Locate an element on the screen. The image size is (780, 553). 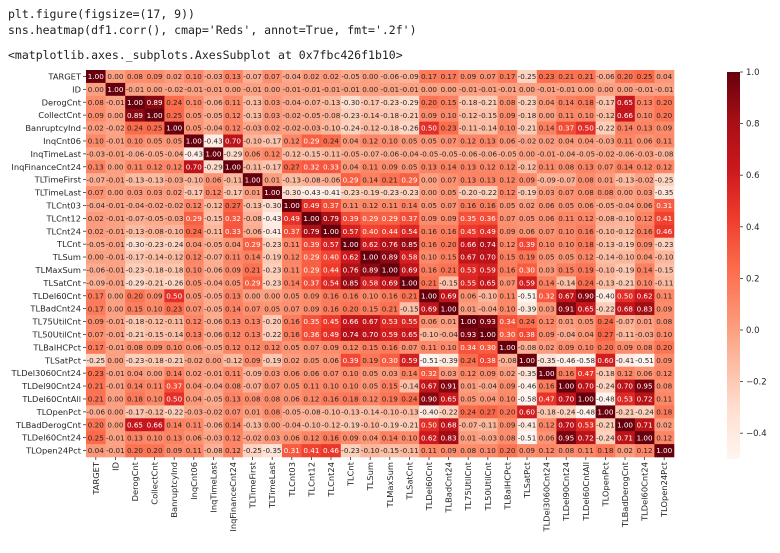
cell-value-label: -0.29 is located at coordinates (213, 166).